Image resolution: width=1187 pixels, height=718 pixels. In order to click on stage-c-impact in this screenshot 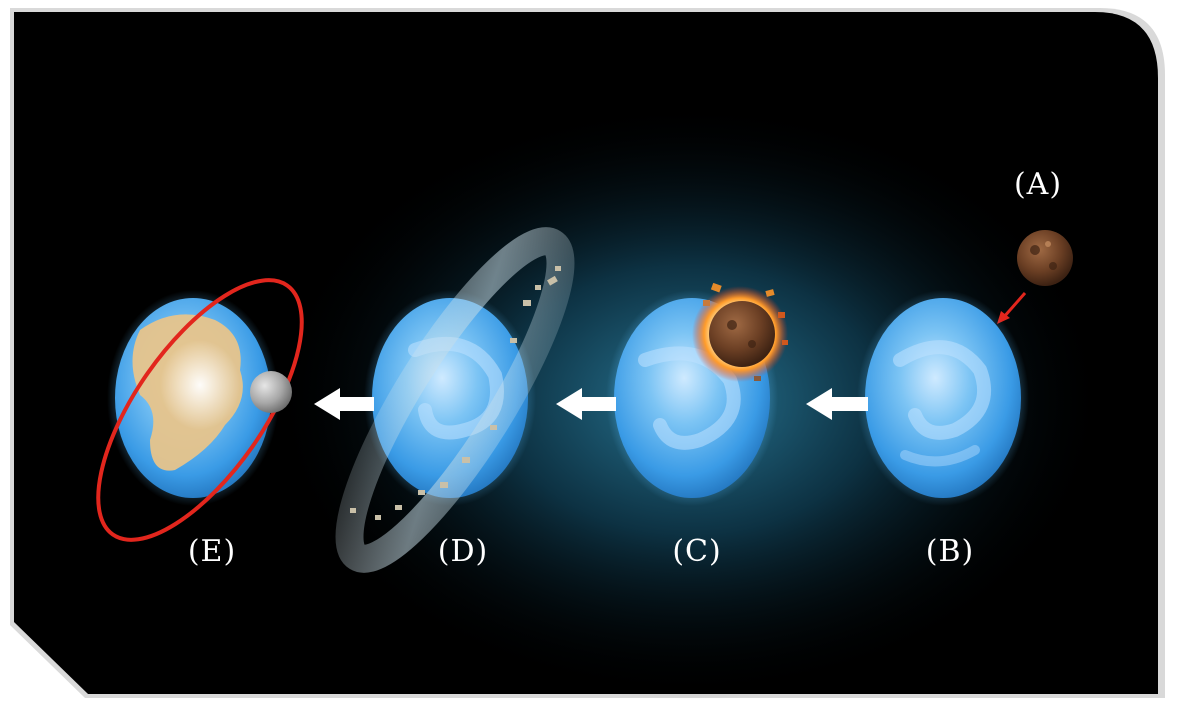, I will do `click(697, 394)`.